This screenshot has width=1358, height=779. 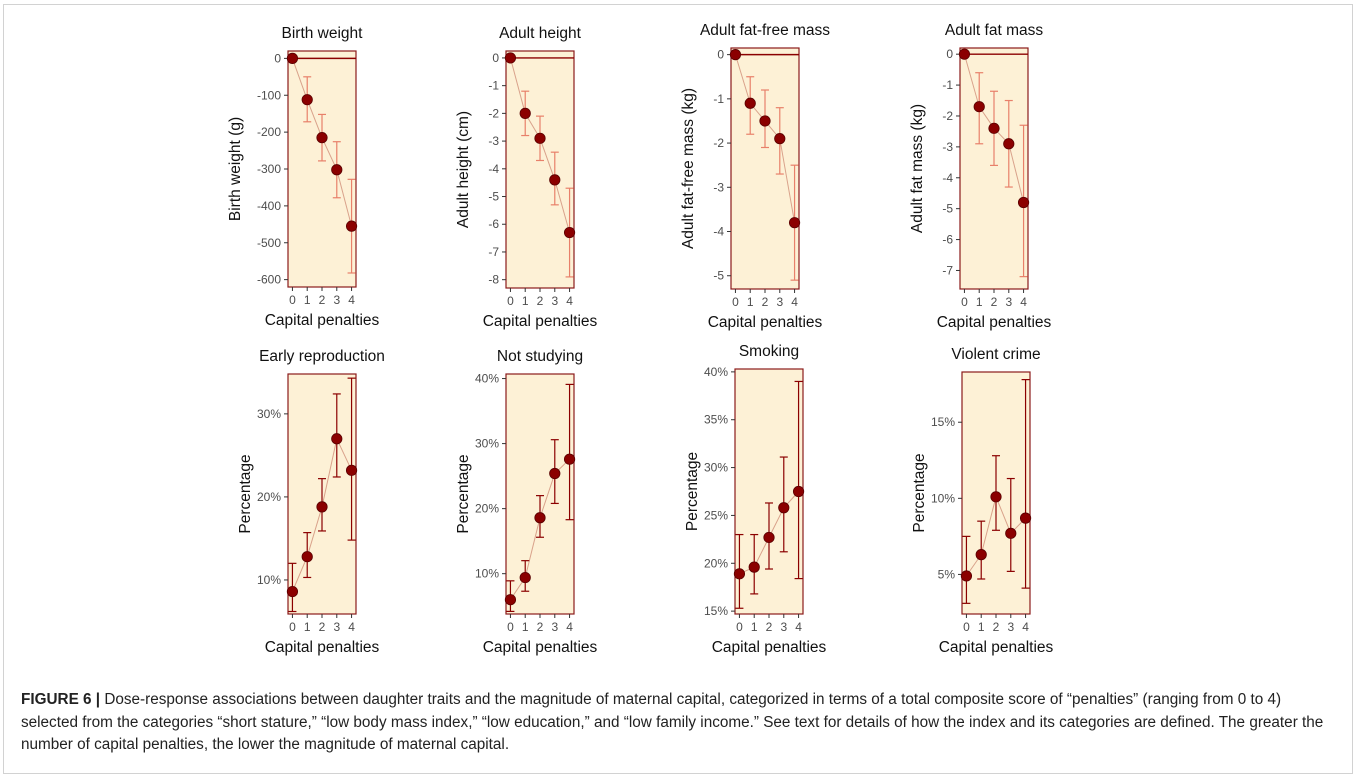 What do you see at coordinates (947, 116) in the screenshot?
I see `y-tick-label: -2` at bounding box center [947, 116].